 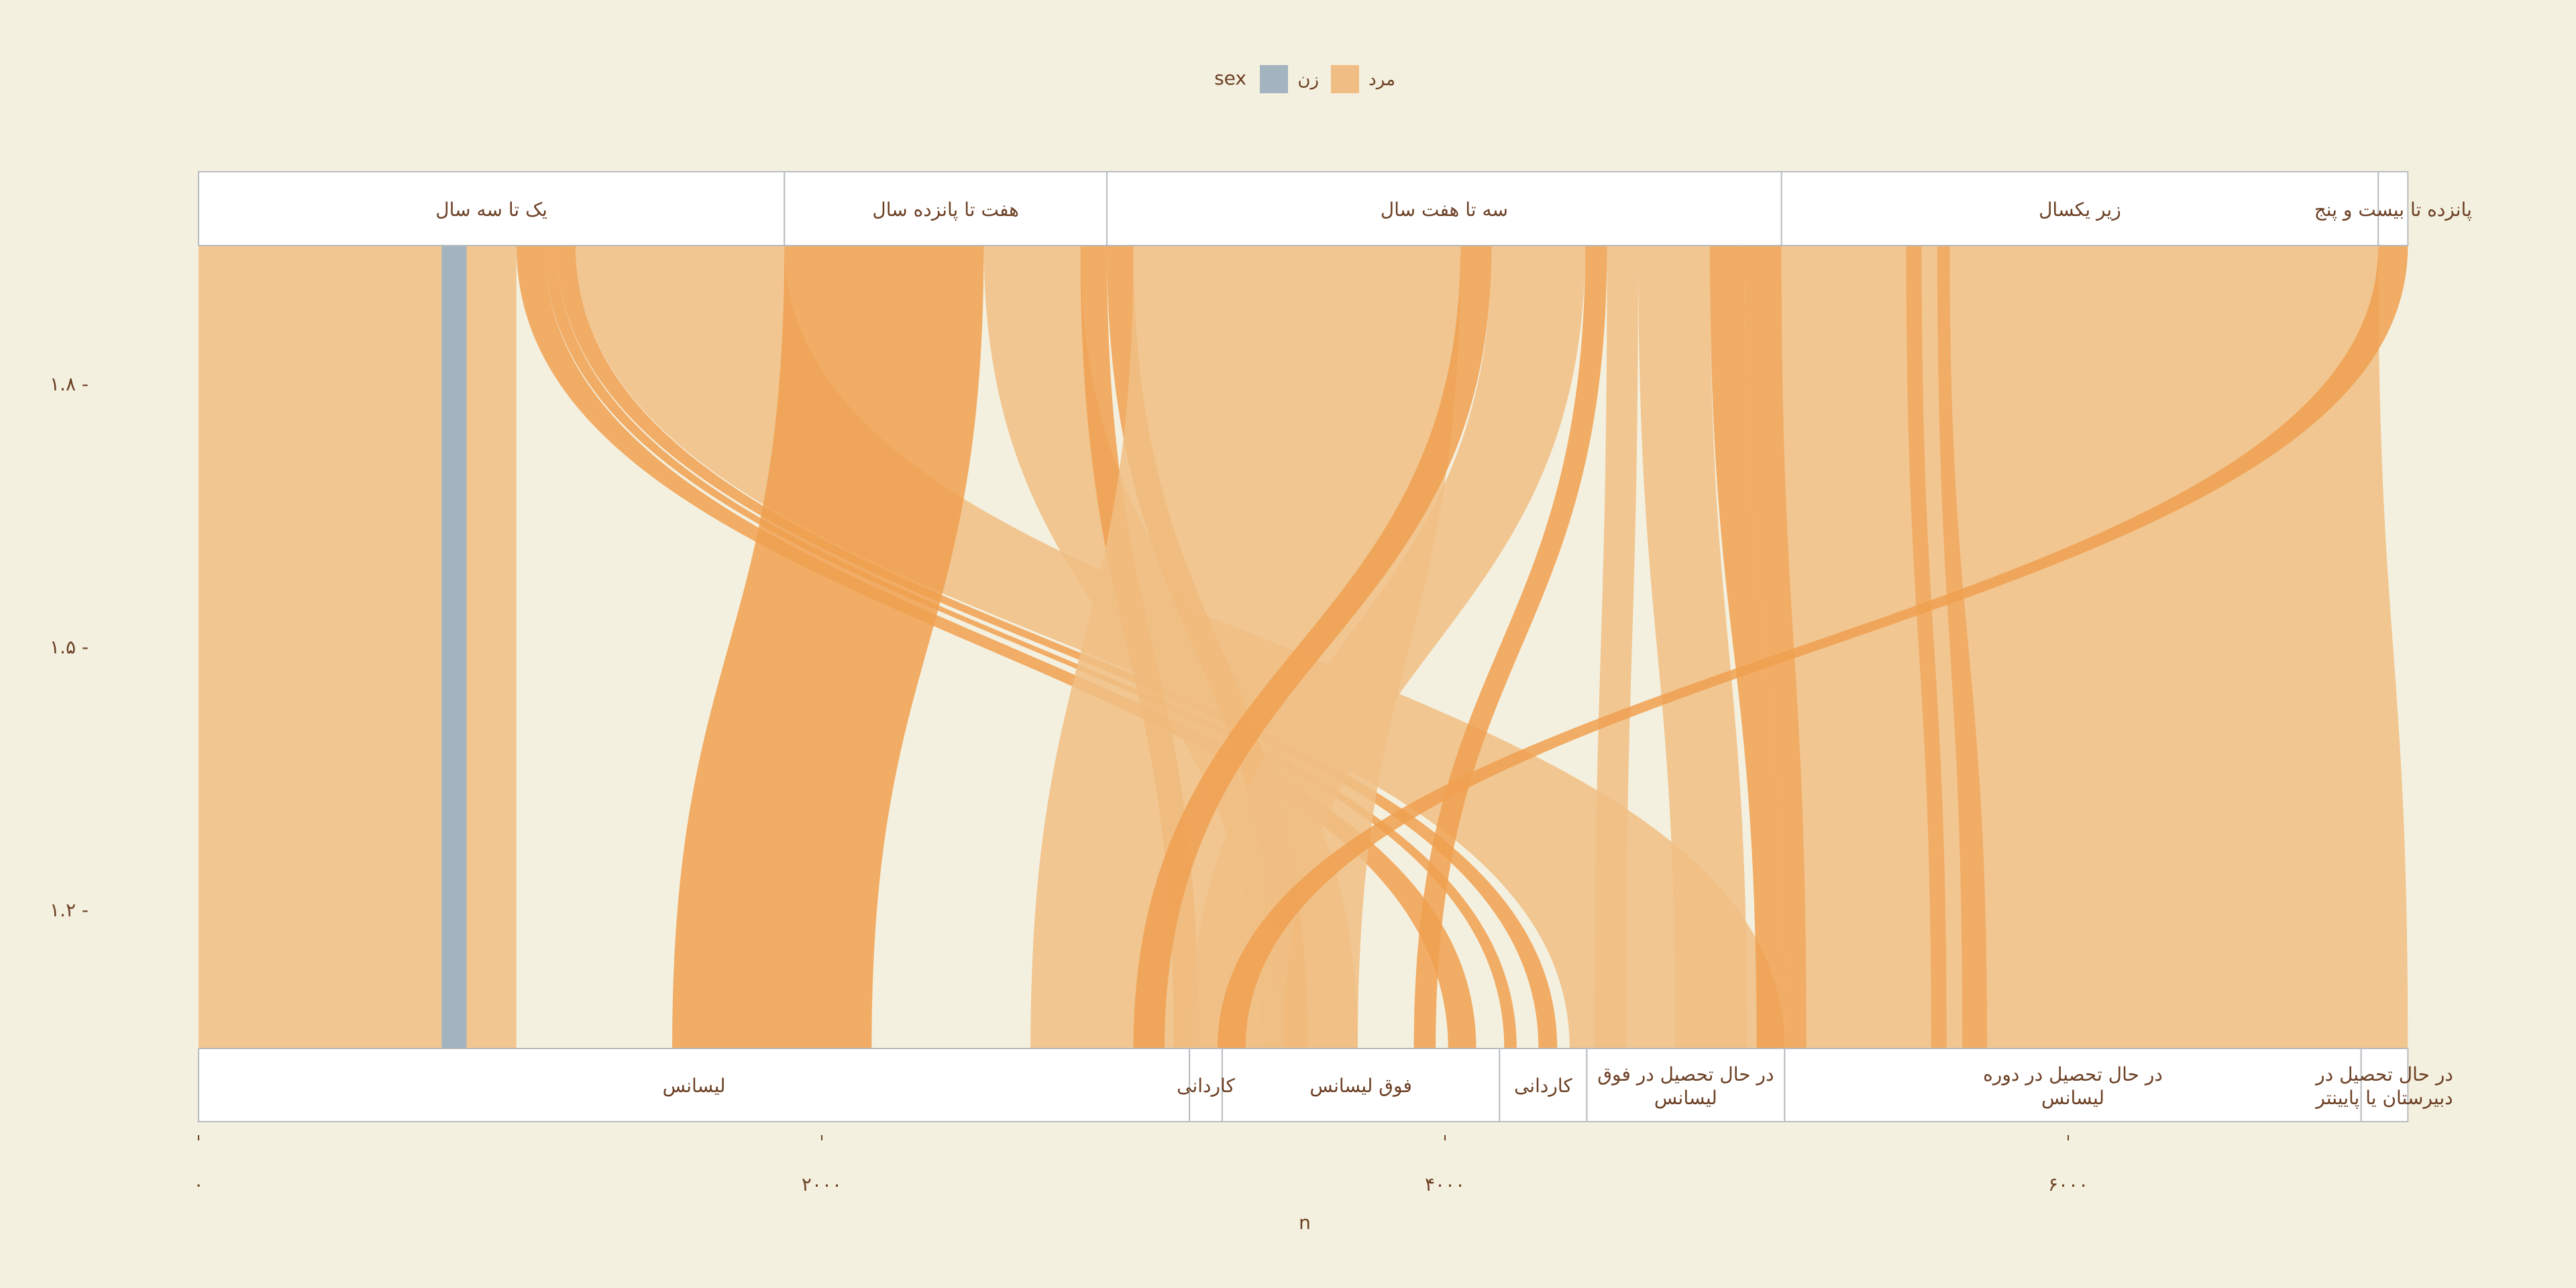 What do you see at coordinates (69, 384) in the screenshot?
I see `y-tick-label-0: ۱.۸ -` at bounding box center [69, 384].